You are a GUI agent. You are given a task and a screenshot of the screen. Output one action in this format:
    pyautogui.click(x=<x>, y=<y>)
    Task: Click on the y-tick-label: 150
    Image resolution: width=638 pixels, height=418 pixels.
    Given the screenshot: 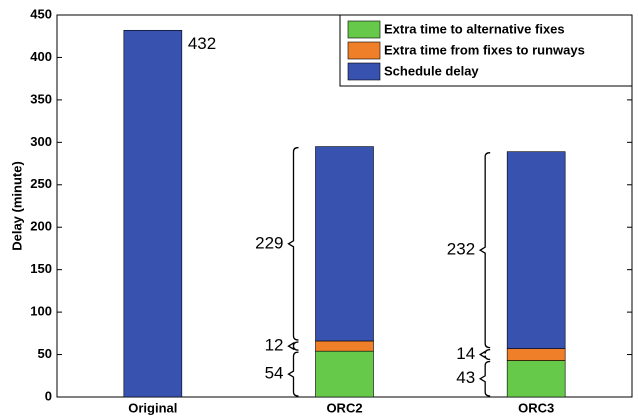 What is the action you would take?
    pyautogui.click(x=41, y=268)
    